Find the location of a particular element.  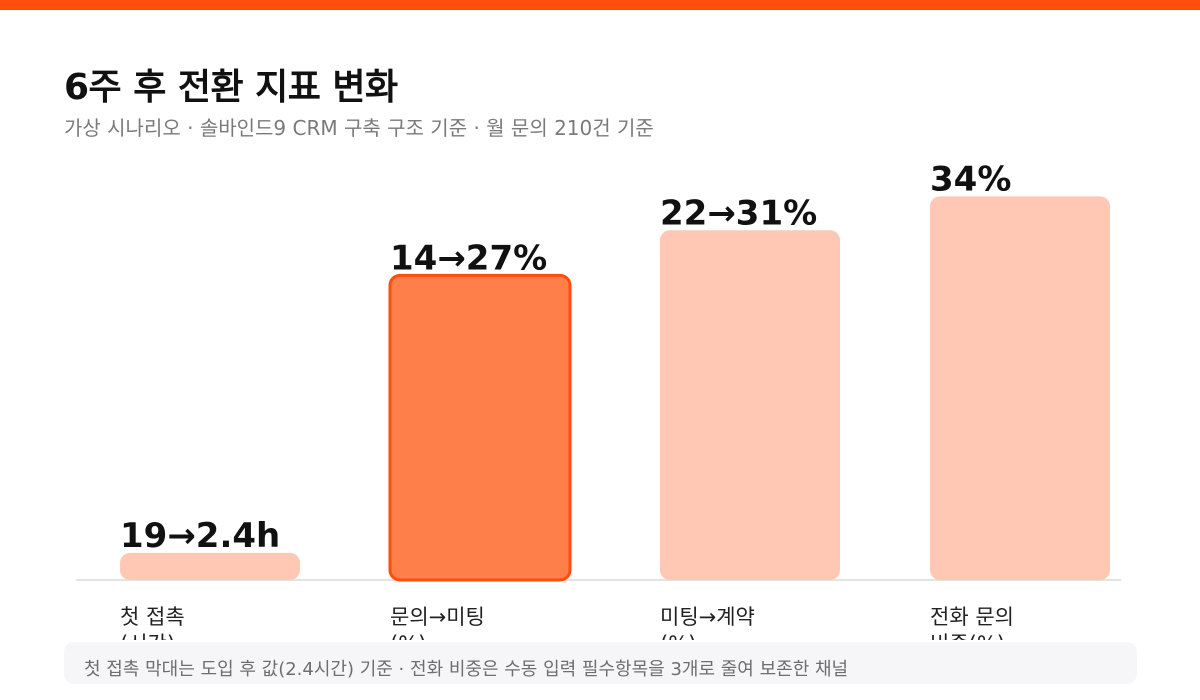

category-sublabel: 비중(%) is located at coordinates (967, 636).